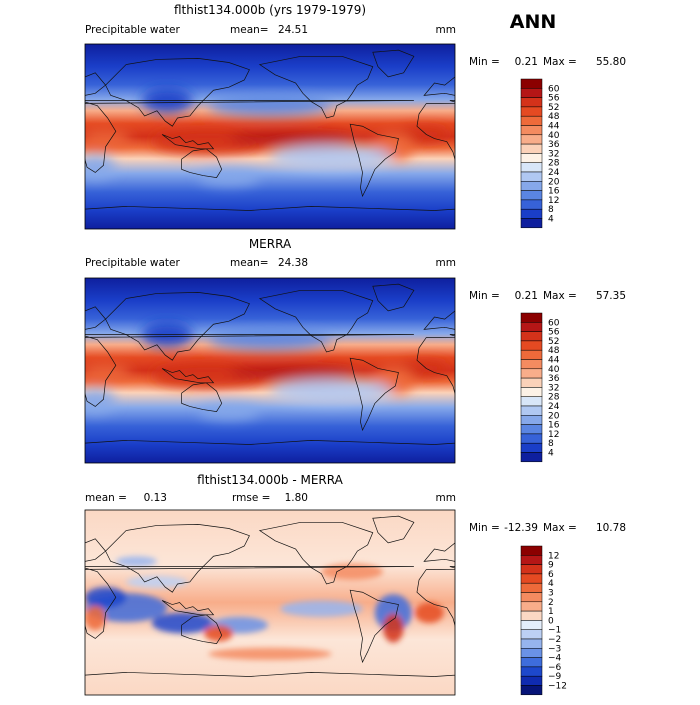  I want to click on season-label: ANN, so click(533, 22).